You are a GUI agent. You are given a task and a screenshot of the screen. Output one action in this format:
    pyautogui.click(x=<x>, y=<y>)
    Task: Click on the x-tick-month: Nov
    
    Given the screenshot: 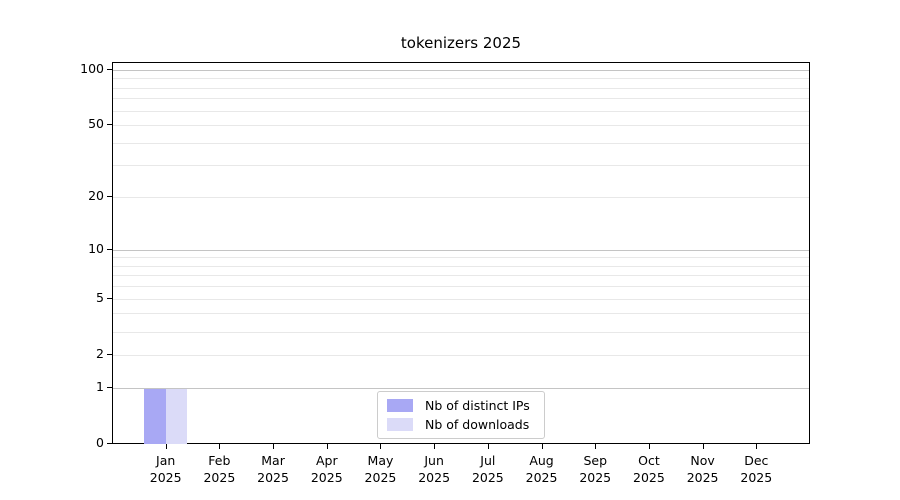 What is the action you would take?
    pyautogui.click(x=702, y=460)
    